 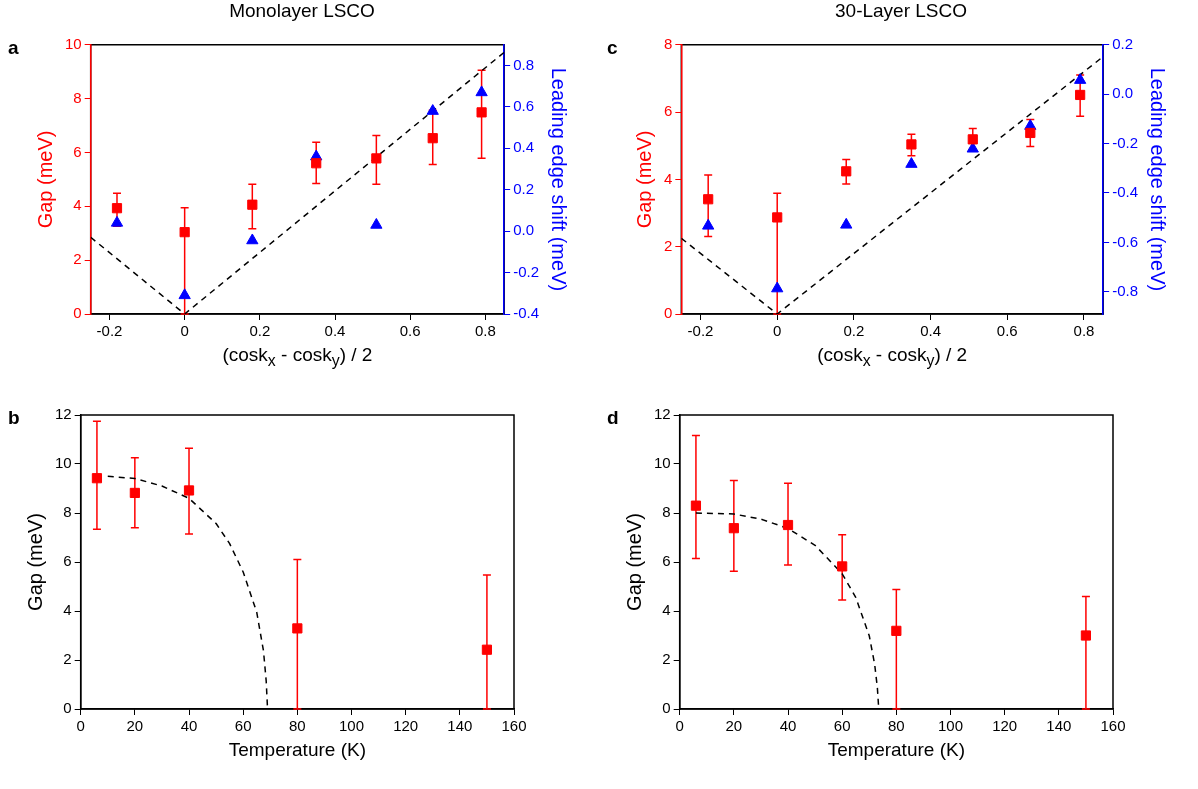 What do you see at coordinates (524, 147) in the screenshot?
I see `y2-tick-label: 0.4` at bounding box center [524, 147].